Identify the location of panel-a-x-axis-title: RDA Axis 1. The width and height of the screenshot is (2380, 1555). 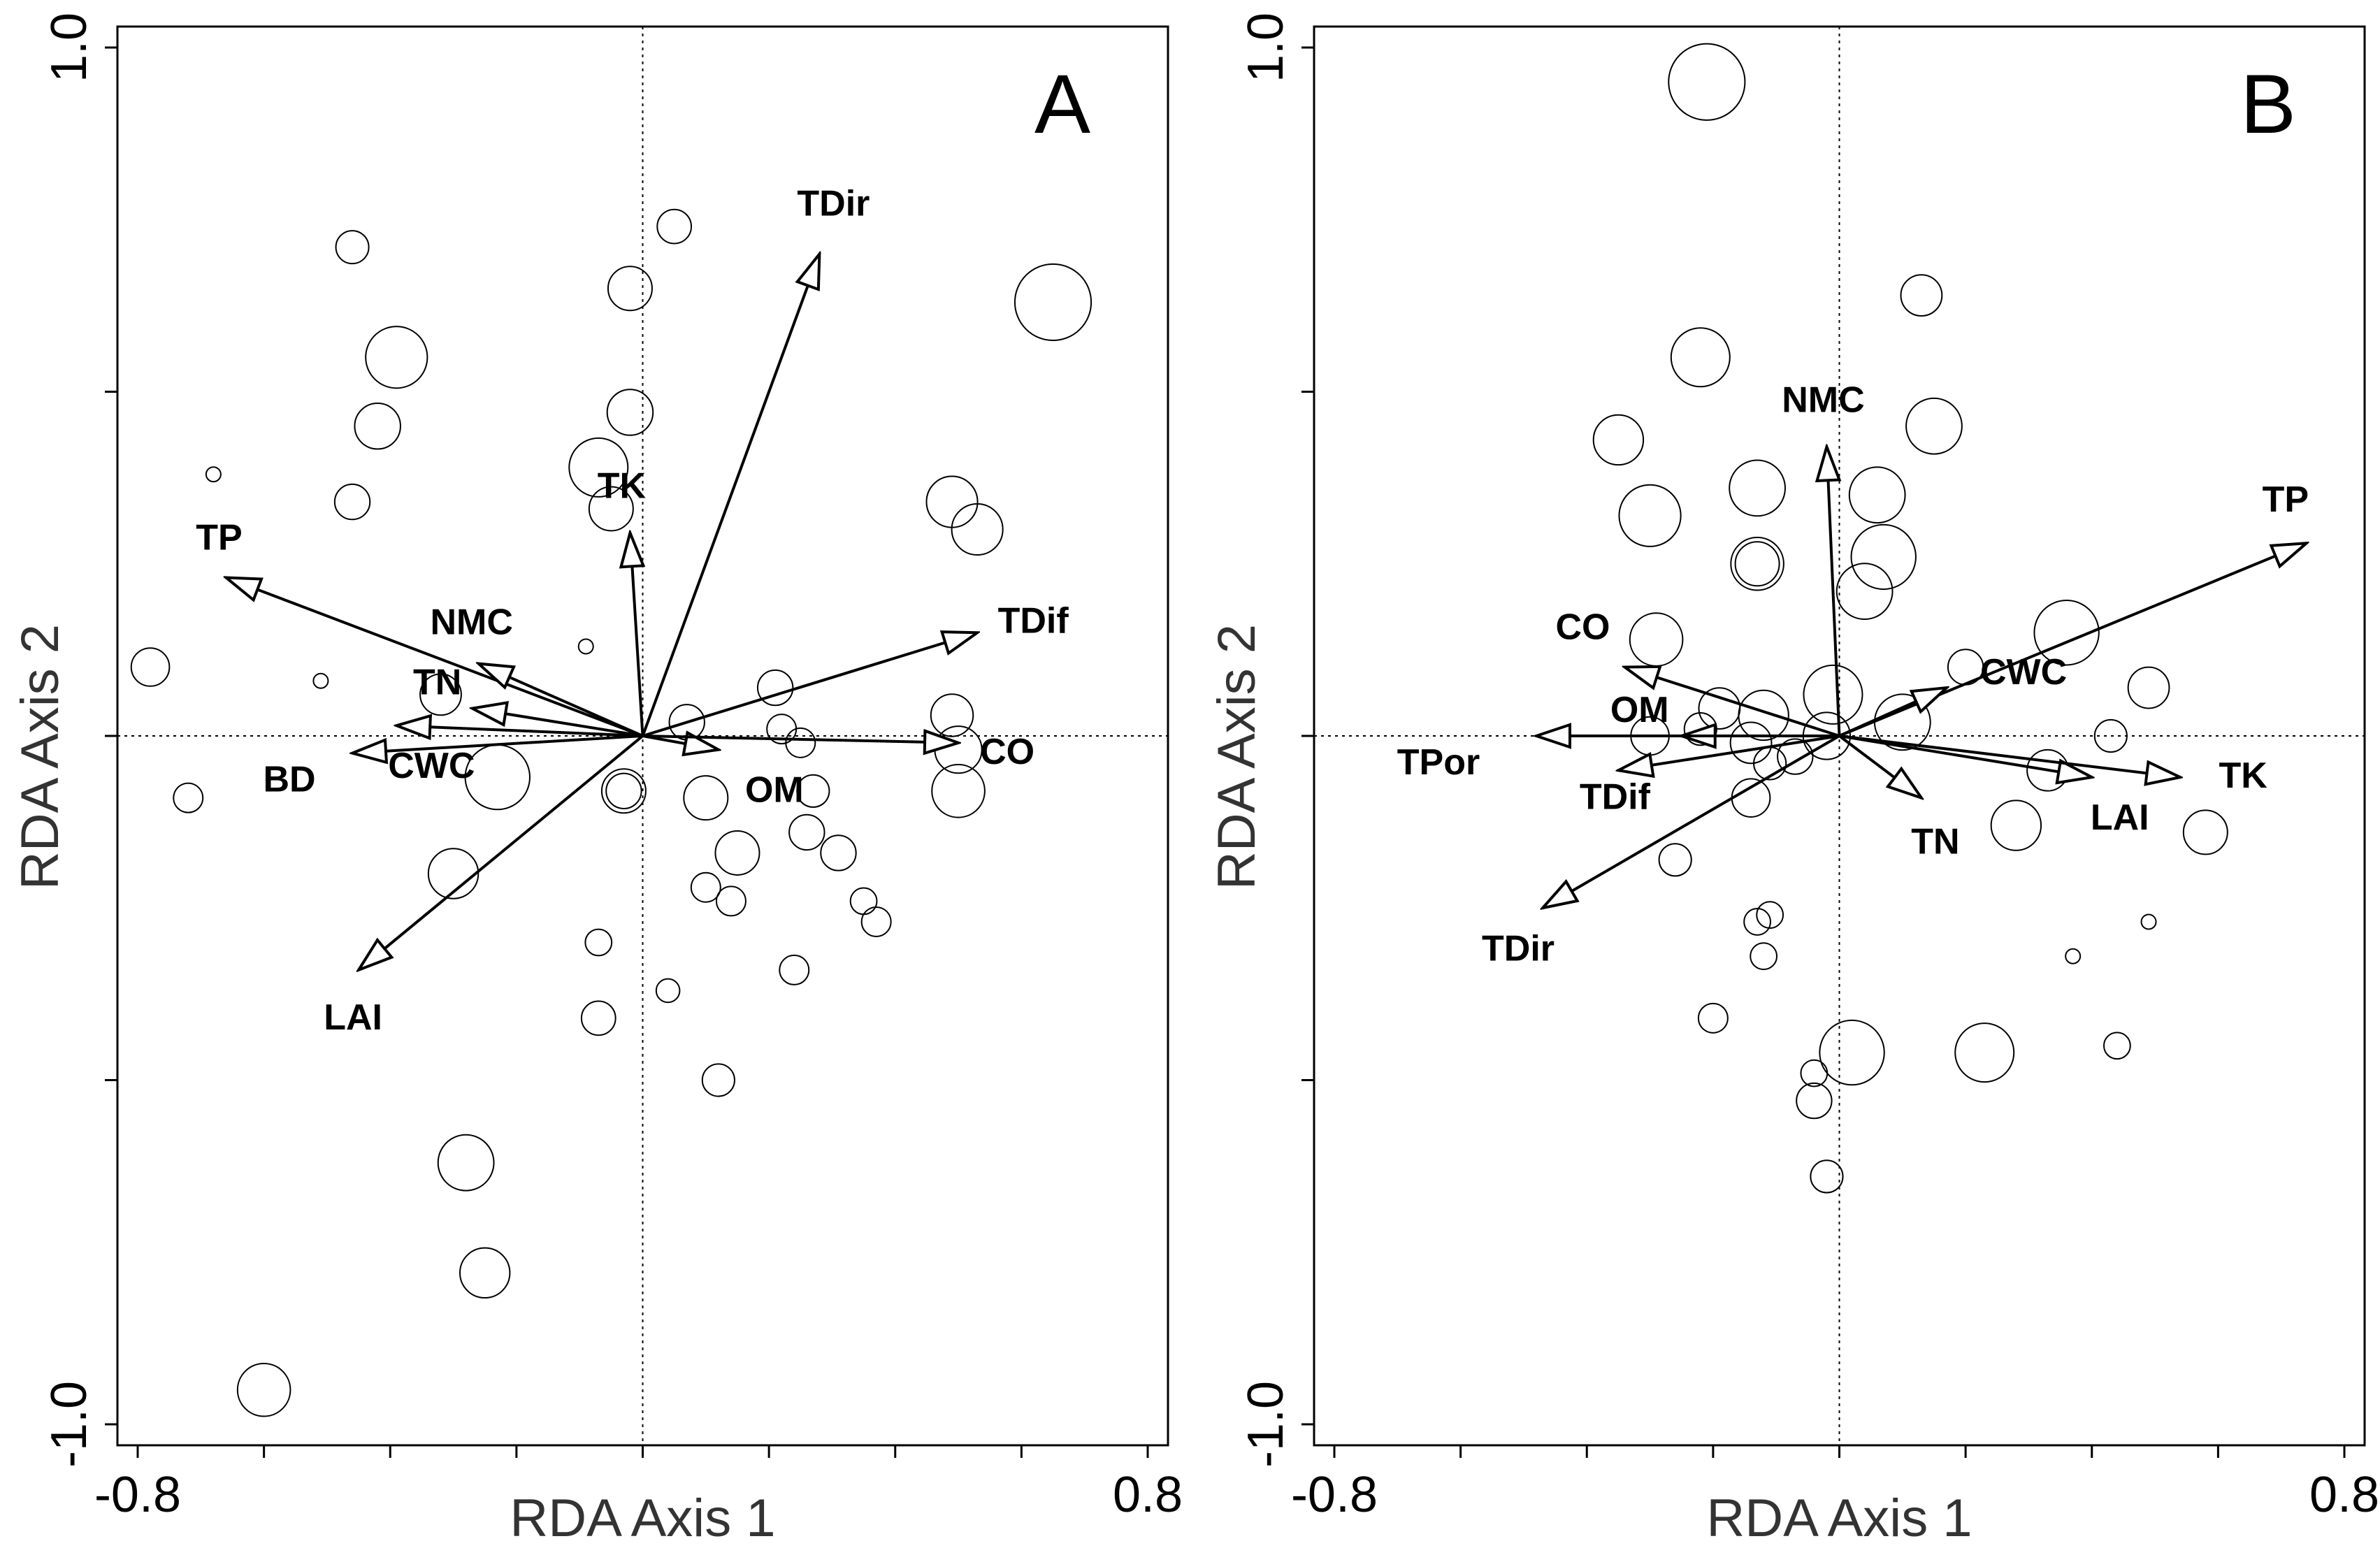
(642, 1518).